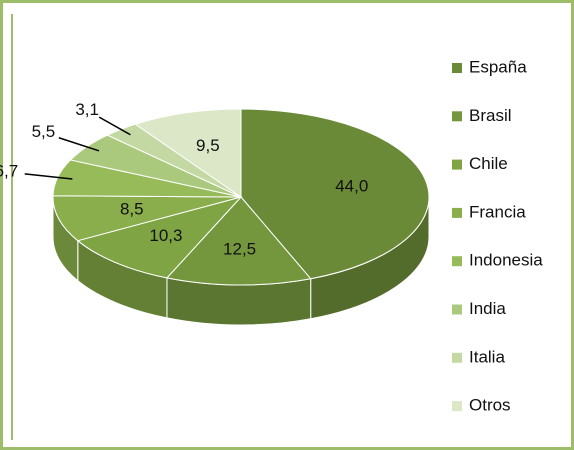  I want to click on data-label: 10,3, so click(165, 235).